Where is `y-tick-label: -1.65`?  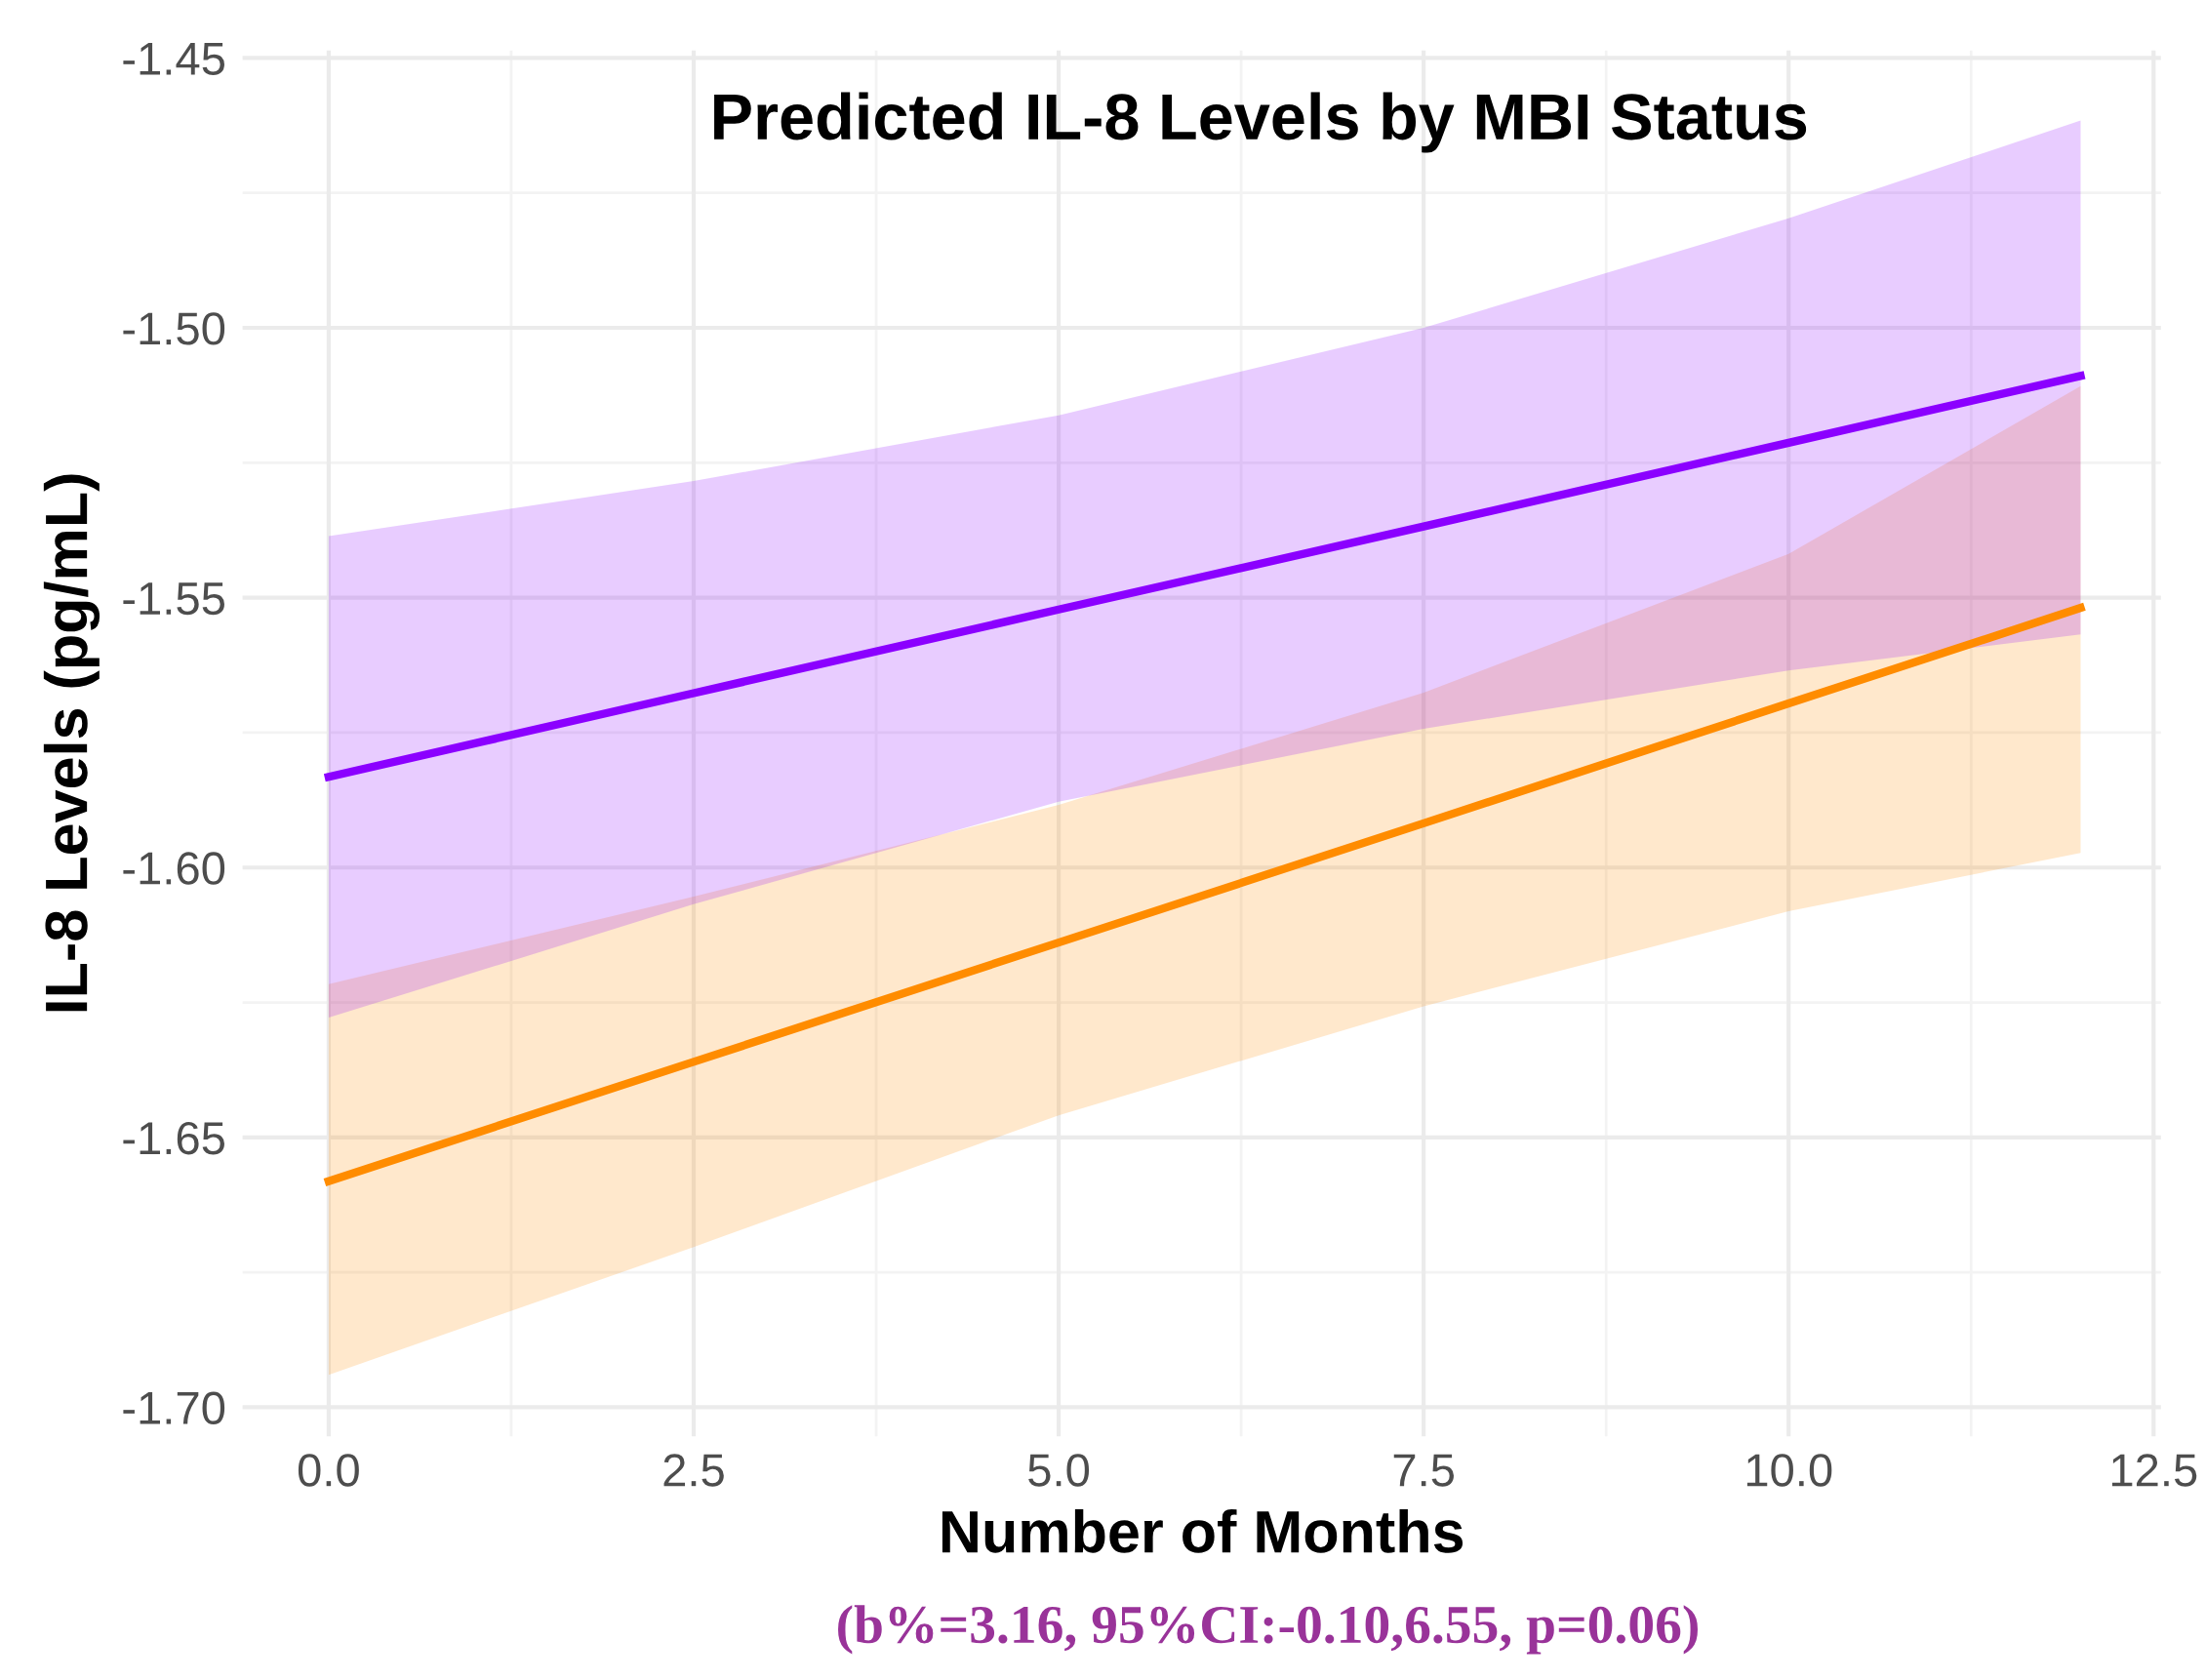
y-tick-label: -1.65 is located at coordinates (173, 1138).